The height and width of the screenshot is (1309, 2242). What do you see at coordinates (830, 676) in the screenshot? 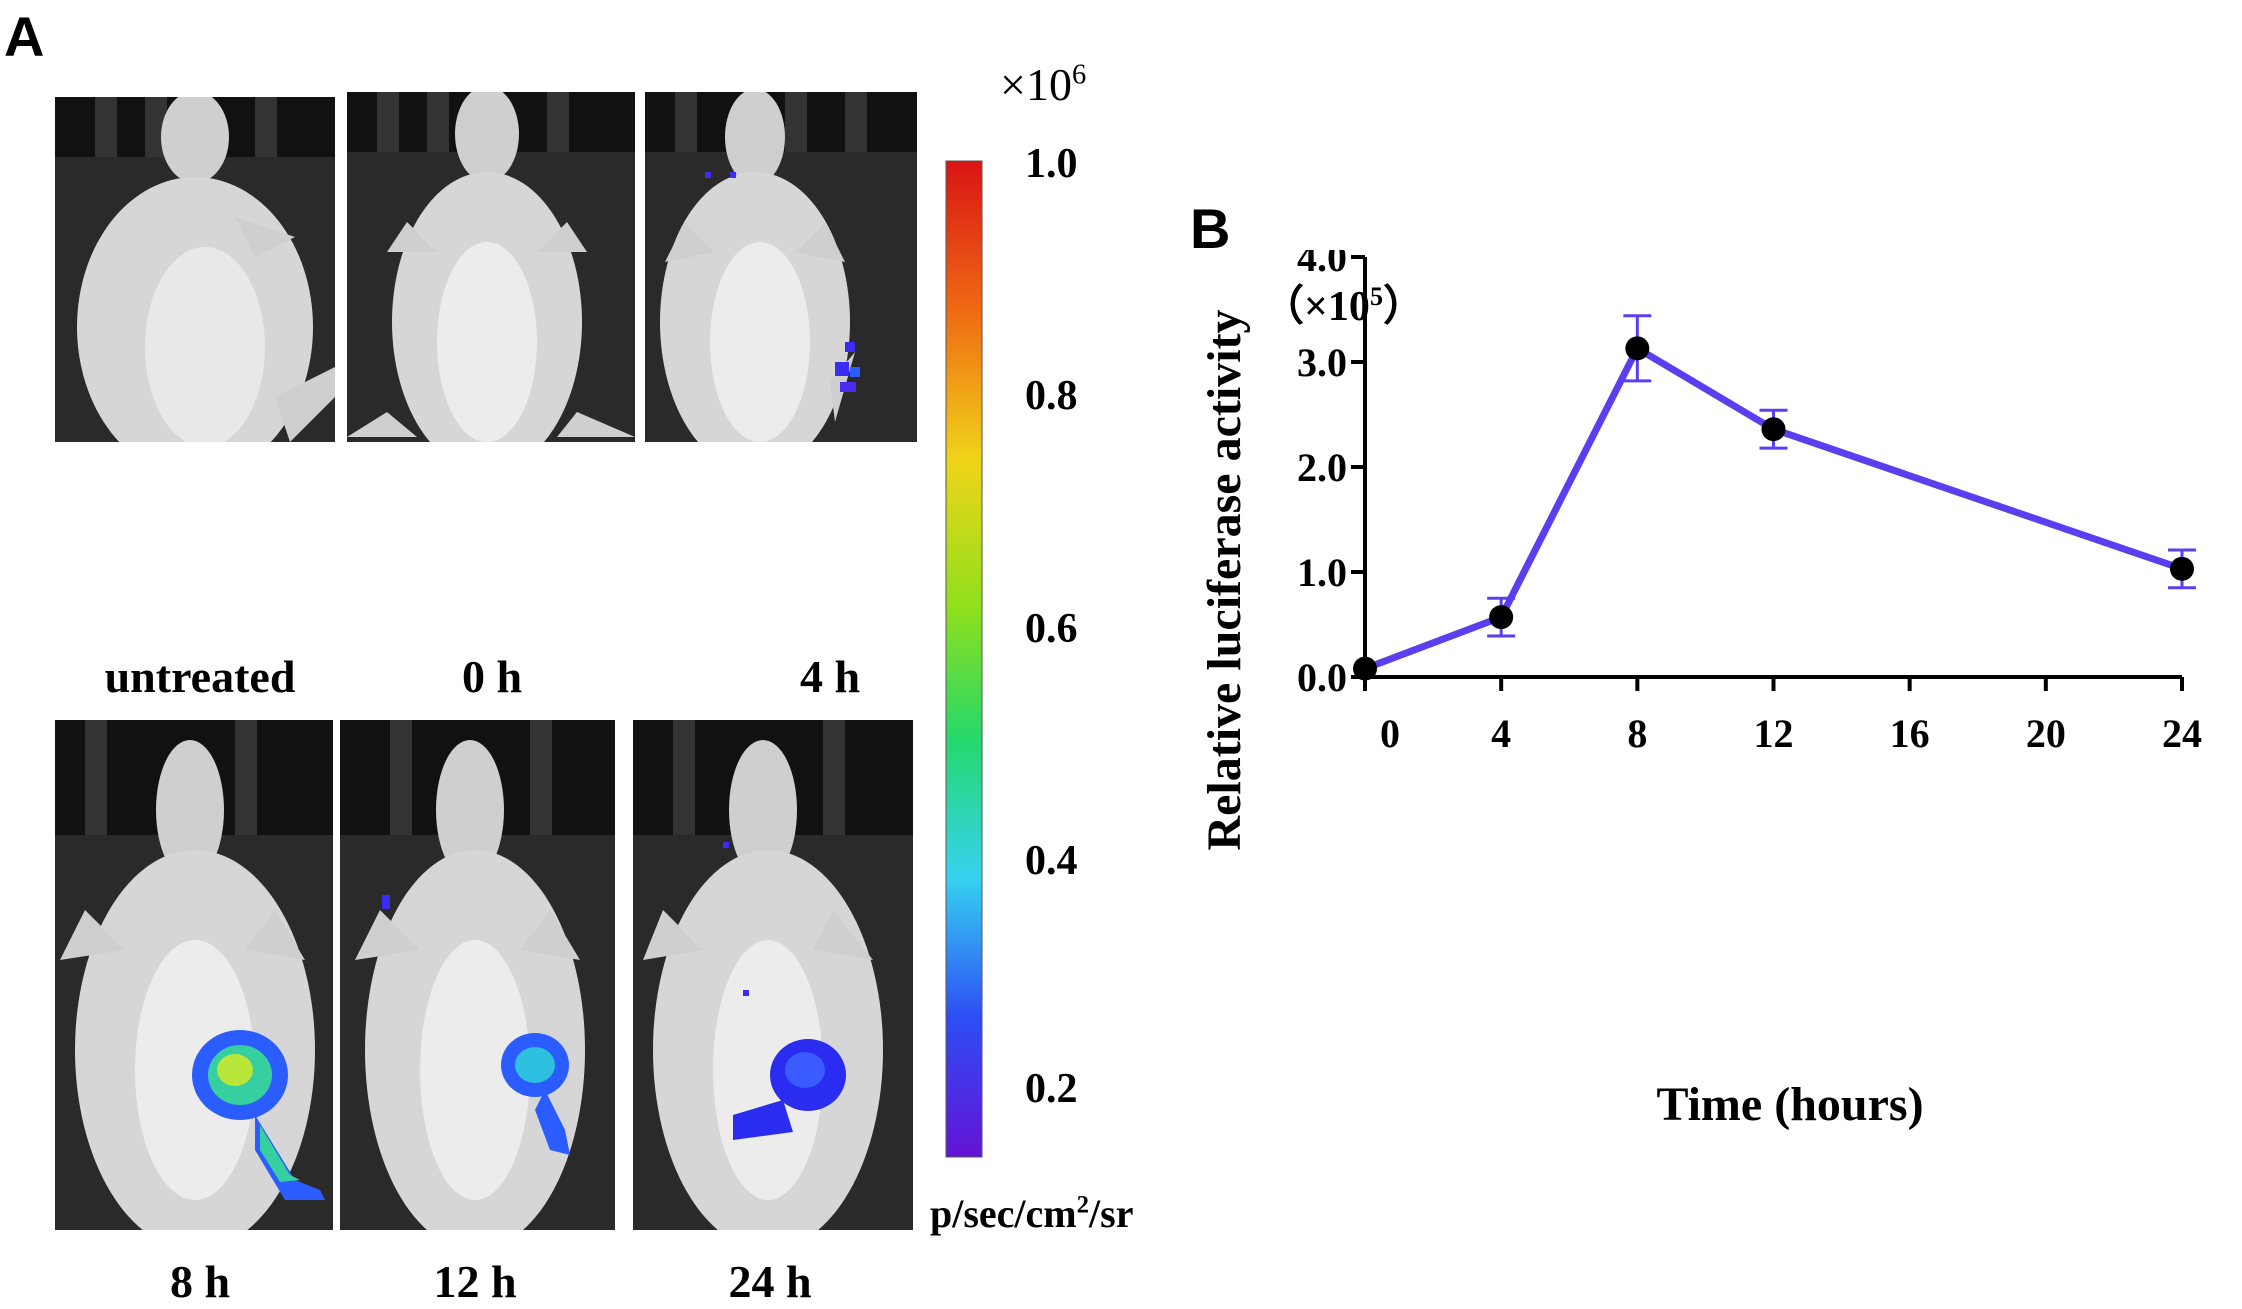
I see `caption-4h: 4 h` at bounding box center [830, 676].